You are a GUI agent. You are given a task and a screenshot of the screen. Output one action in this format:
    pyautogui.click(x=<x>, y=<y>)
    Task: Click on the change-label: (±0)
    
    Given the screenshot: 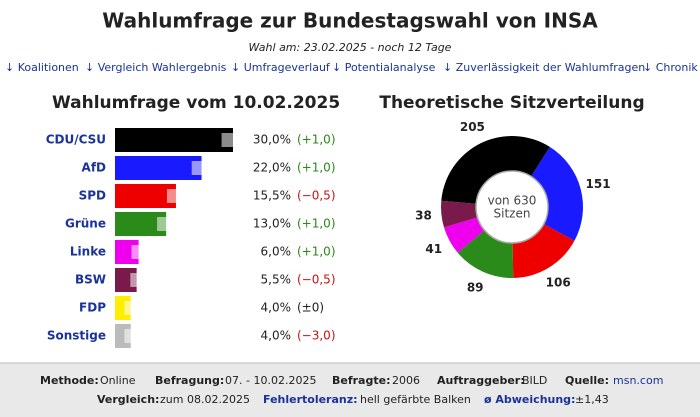 What is the action you would take?
    pyautogui.click(x=310, y=308)
    